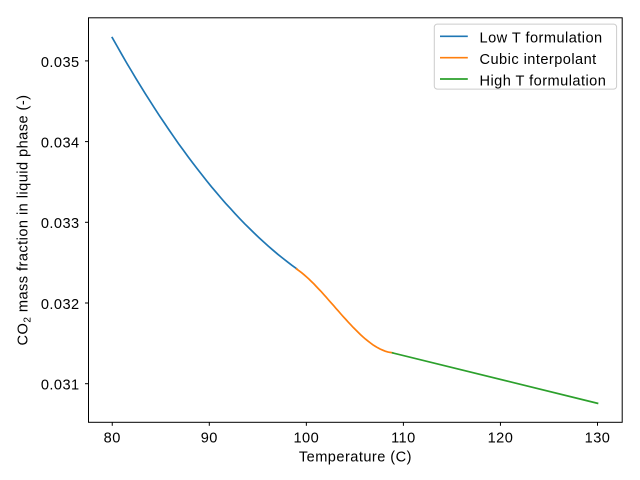  I want to click on svg-text: 80, so click(112, 439).